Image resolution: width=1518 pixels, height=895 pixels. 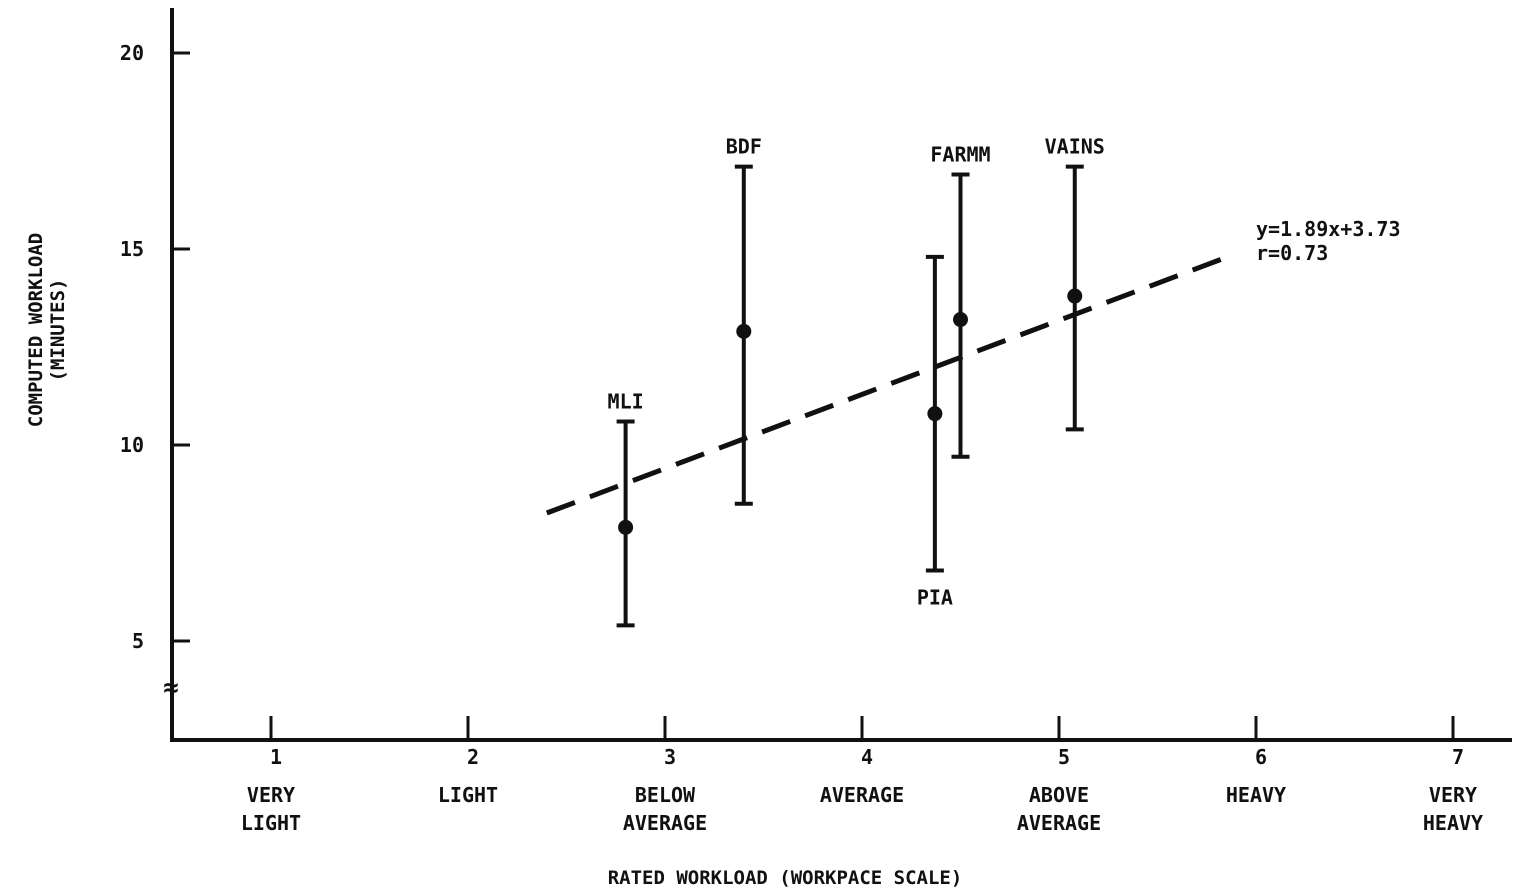 I want to click on x-tick-label: 2, so click(x=473, y=757).